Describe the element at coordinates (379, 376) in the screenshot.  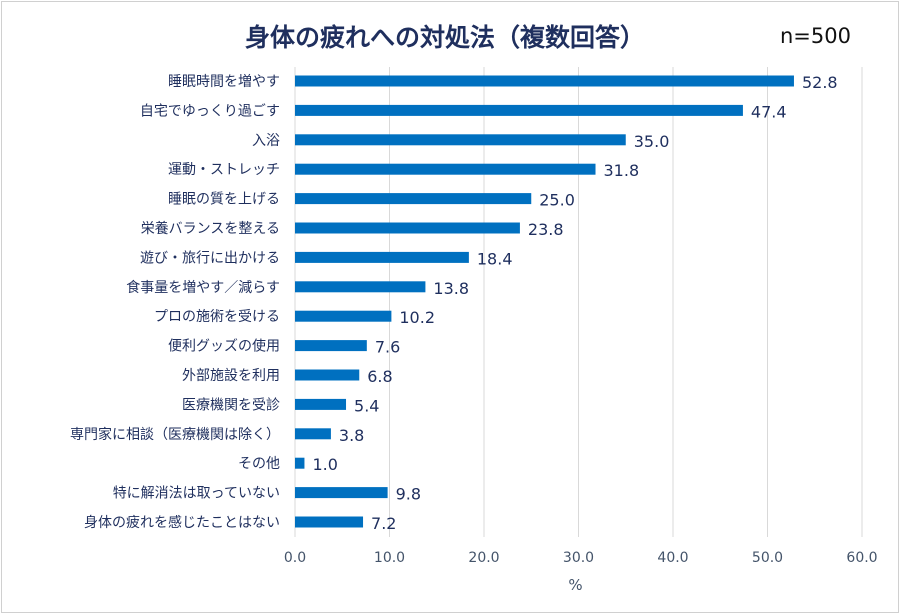
I see `data-label: 6.8` at that location.